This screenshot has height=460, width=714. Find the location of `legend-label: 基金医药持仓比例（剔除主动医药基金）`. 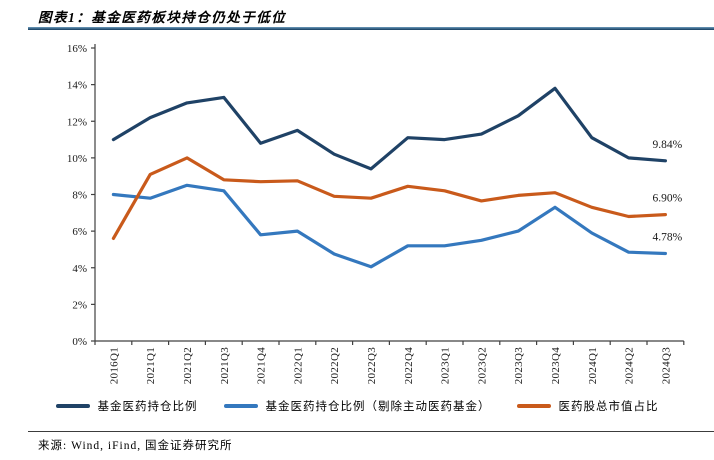

legend-label: 基金医药持仓比例（剔除主动医药基金） is located at coordinates (378, 407).